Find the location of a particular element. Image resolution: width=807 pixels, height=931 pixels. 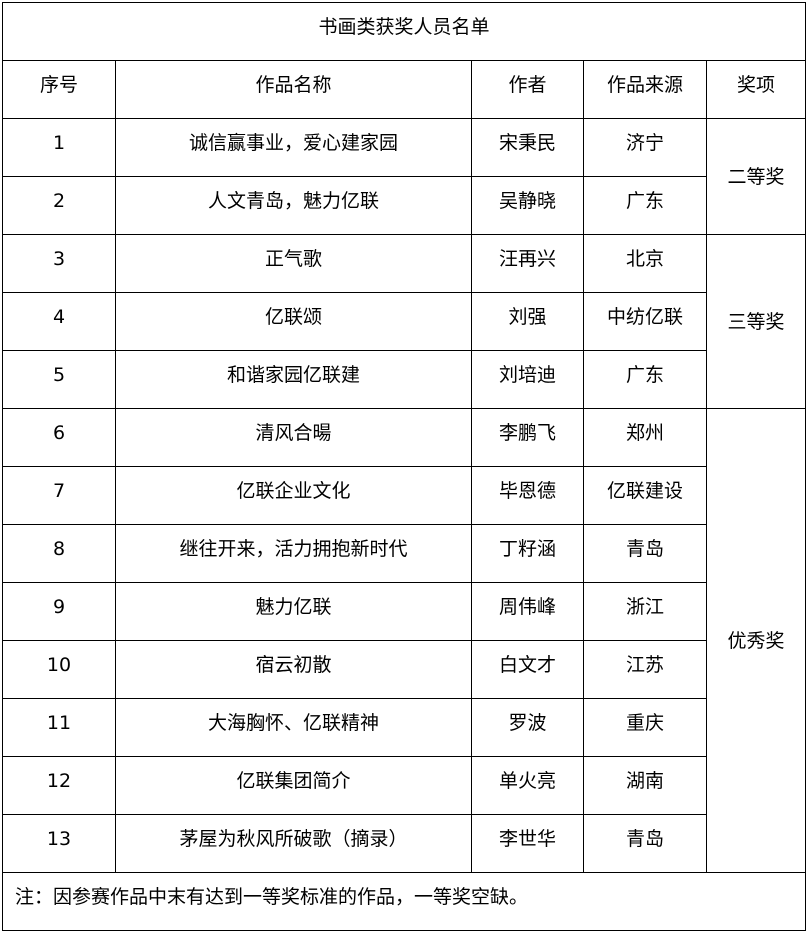

cell-source: 湖南 is located at coordinates (645, 785).